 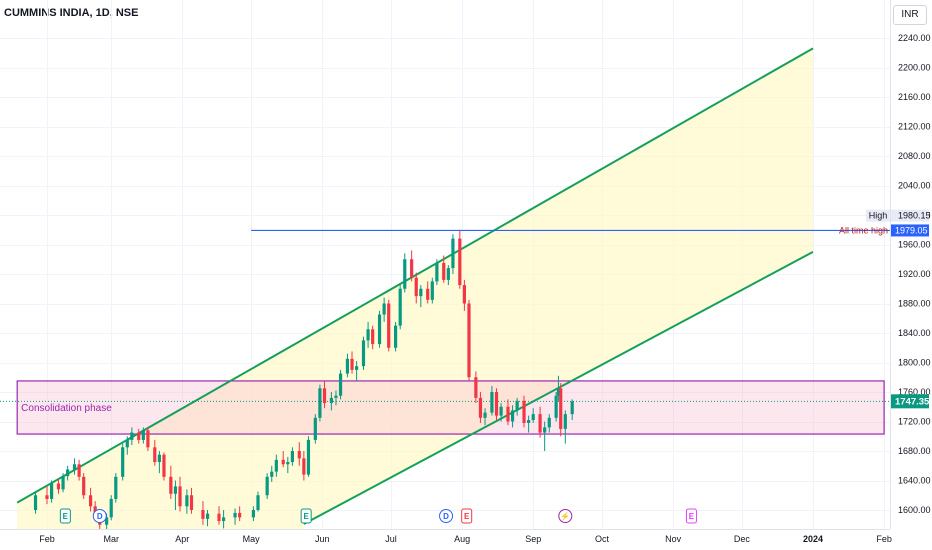 I want to click on high-value-label: 1980.15, so click(x=914, y=216).